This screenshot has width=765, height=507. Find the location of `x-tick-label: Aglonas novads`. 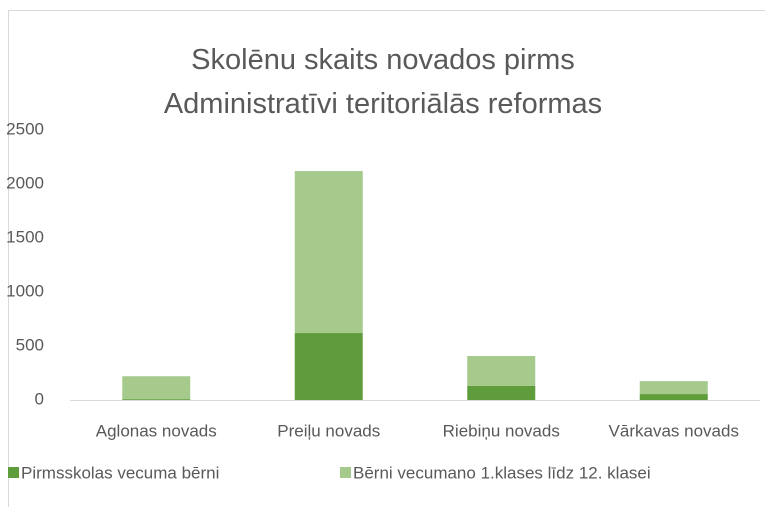

x-tick-label: Aglonas novads is located at coordinates (156, 430).